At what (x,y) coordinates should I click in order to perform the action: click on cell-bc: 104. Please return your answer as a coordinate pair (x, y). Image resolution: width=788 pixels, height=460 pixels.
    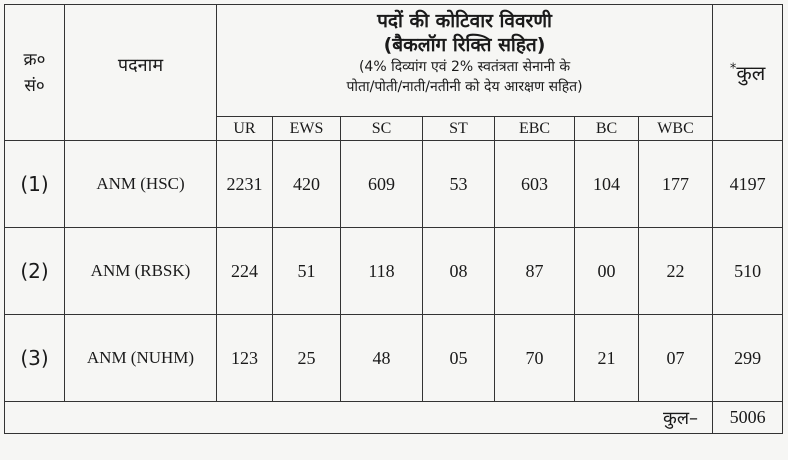
    Looking at the image, I should click on (606, 184).